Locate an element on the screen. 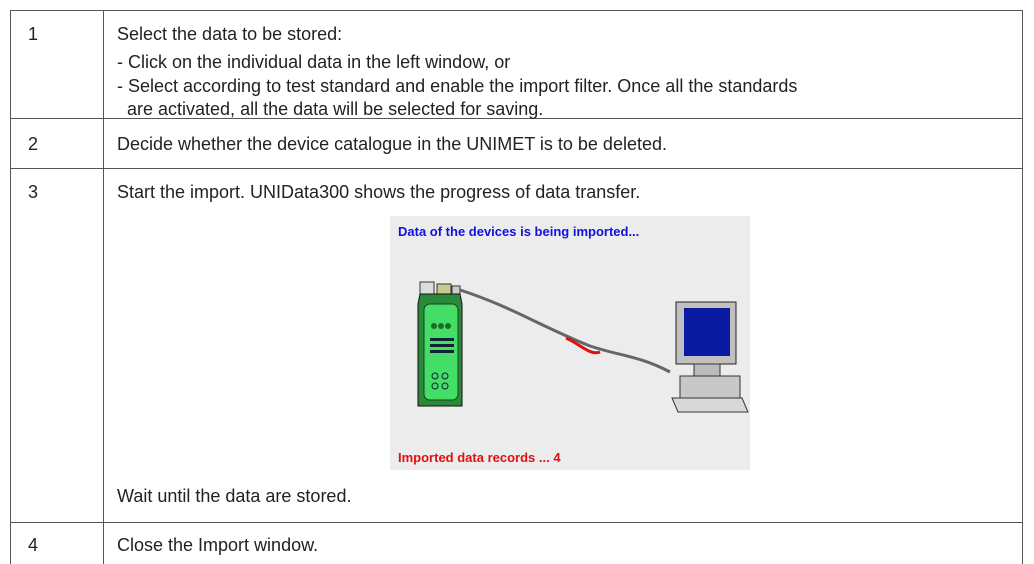 This screenshot has height=564, width=1034. computer-icon is located at coordinates (710, 357).